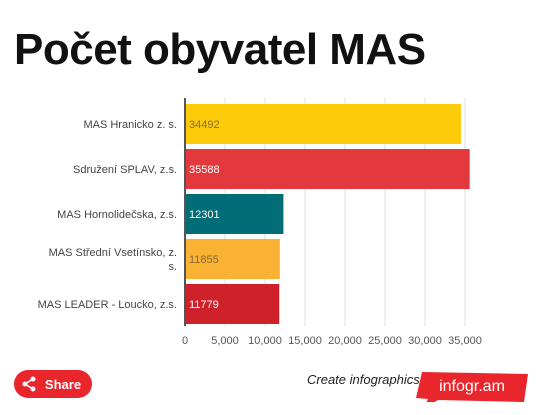 The width and height of the screenshot is (539, 415). What do you see at coordinates (465, 341) in the screenshot?
I see `x-tick-label: 35,000` at bounding box center [465, 341].